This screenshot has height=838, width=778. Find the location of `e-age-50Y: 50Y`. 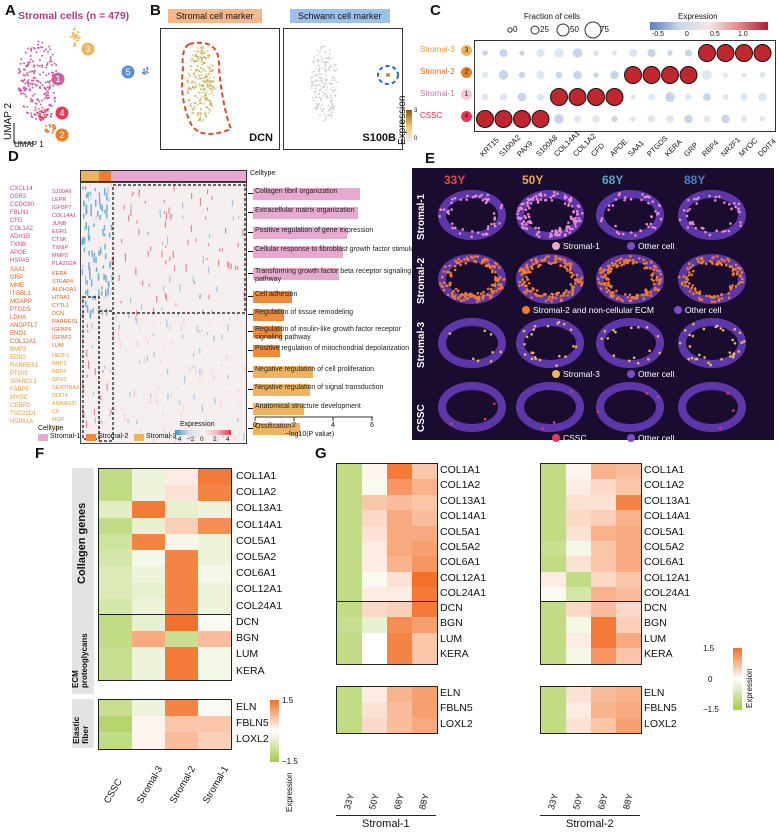

e-age-50Y: 50Y is located at coordinates (533, 180).